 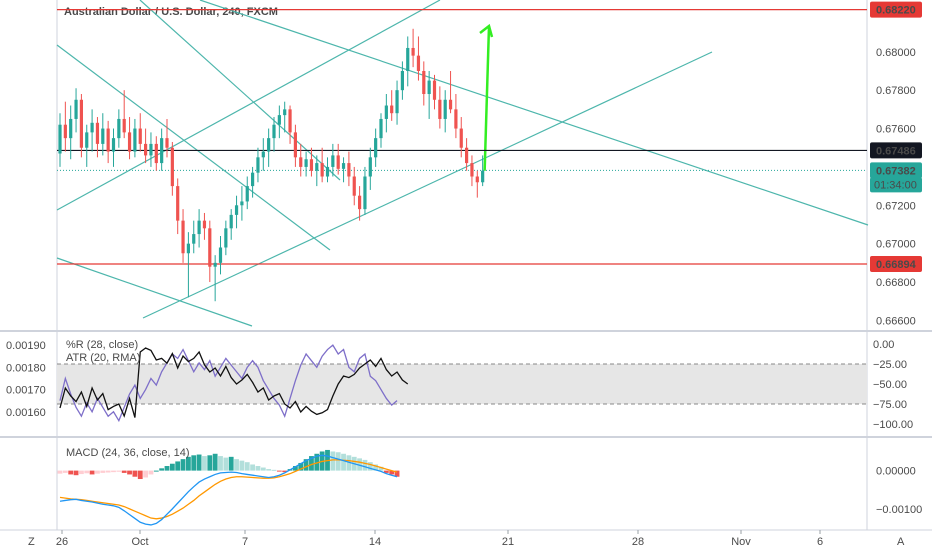 I want to click on atr-tick-label: 0.00190, so click(x=26, y=346).